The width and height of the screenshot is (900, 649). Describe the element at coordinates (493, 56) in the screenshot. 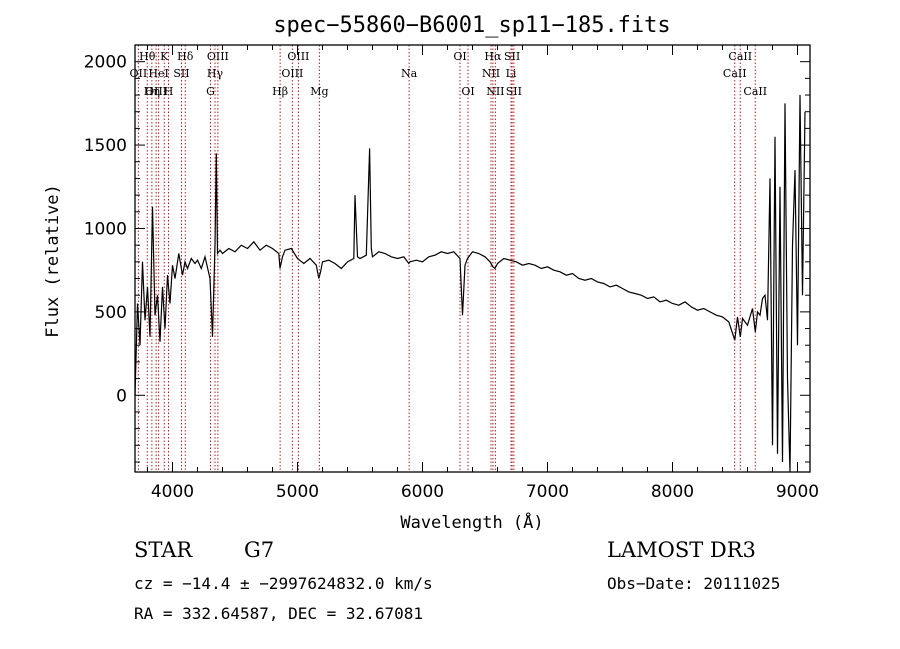

I see `line-label: Hα` at that location.